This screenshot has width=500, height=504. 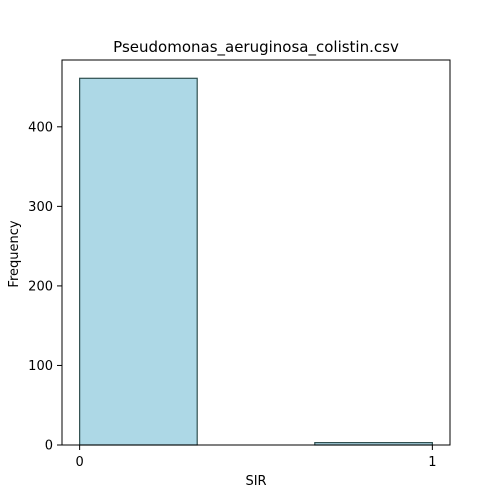 What do you see at coordinates (432, 462) in the screenshot?
I see `x-tick-label: 1` at bounding box center [432, 462].